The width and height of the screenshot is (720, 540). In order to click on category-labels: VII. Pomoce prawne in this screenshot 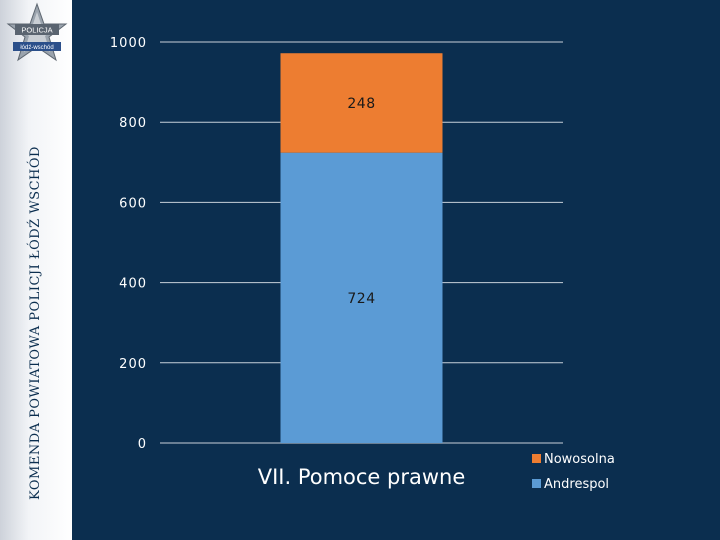, I will do `click(362, 477)`.